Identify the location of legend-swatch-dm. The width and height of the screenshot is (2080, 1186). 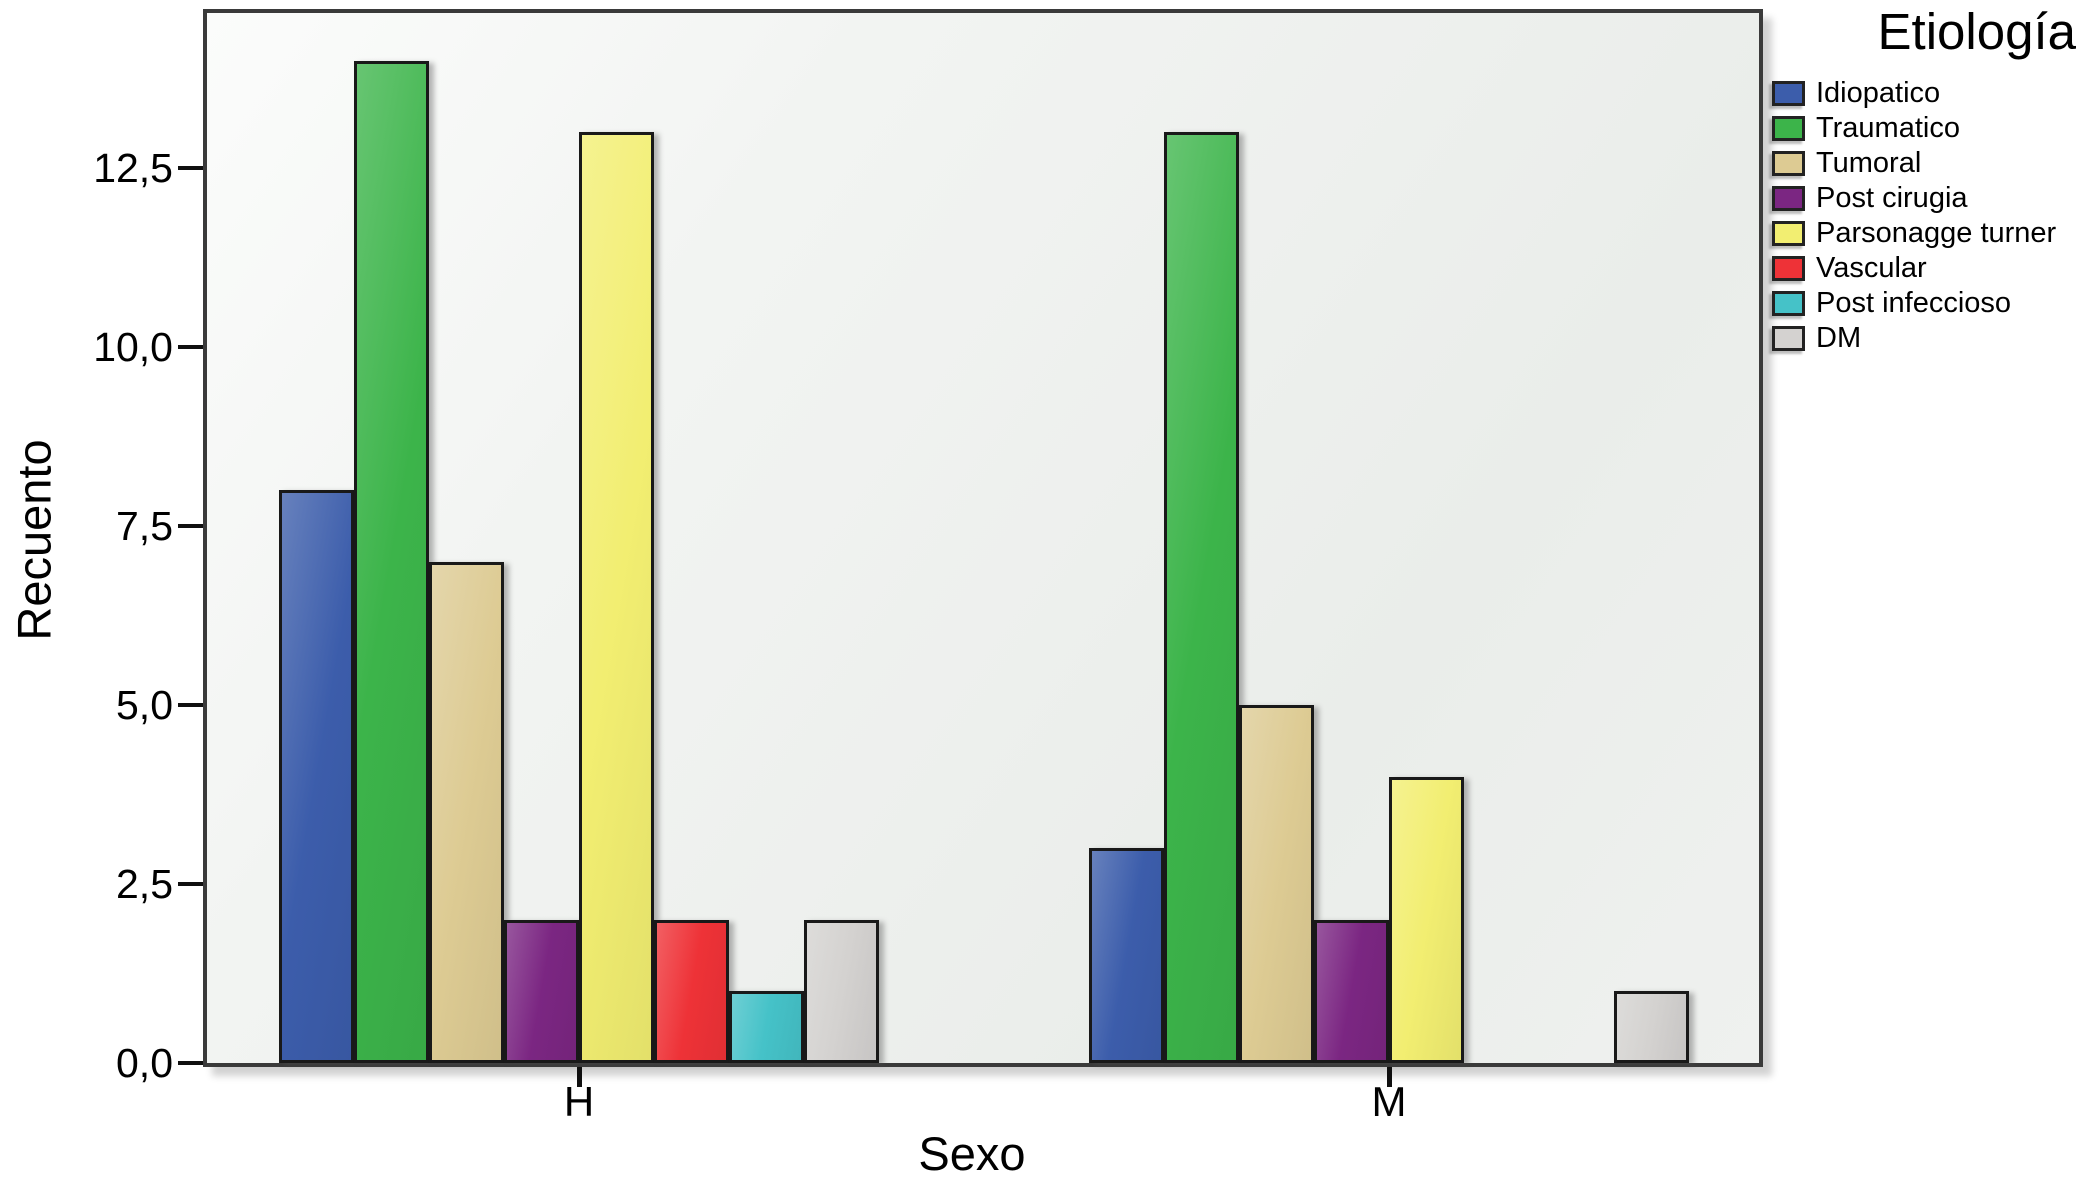
(1788, 338).